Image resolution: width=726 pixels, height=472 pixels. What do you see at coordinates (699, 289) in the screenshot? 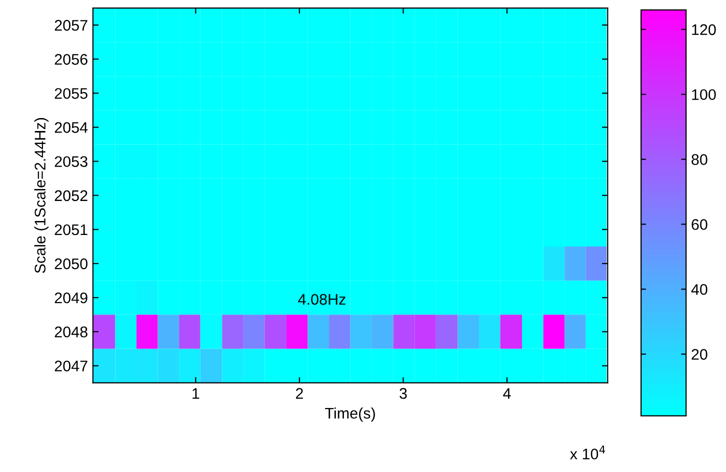
I see `color-bar-label: 40` at bounding box center [699, 289].